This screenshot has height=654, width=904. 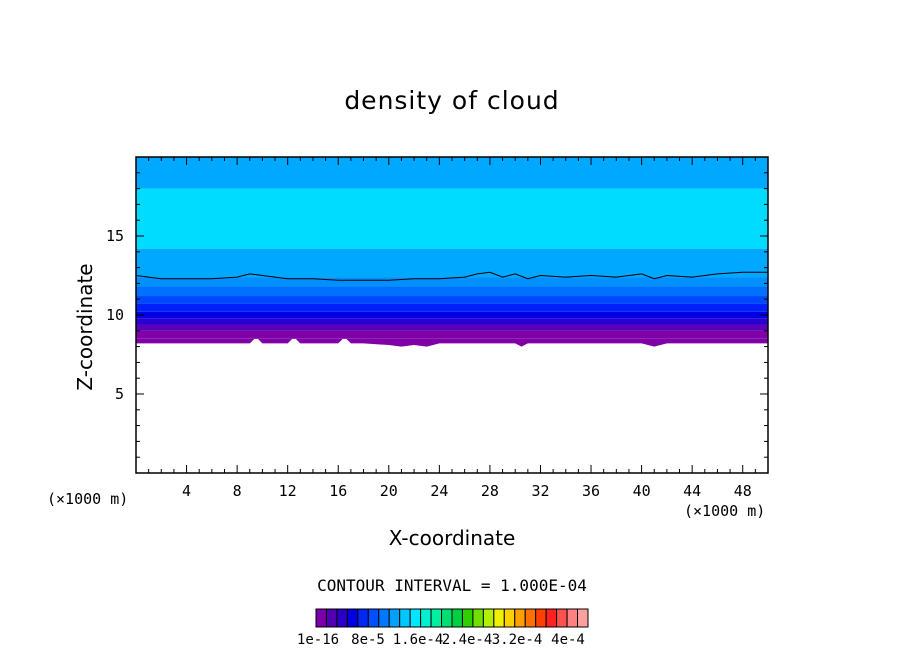 What do you see at coordinates (642, 491) in the screenshot?
I see `x-tick-label: 40` at bounding box center [642, 491].